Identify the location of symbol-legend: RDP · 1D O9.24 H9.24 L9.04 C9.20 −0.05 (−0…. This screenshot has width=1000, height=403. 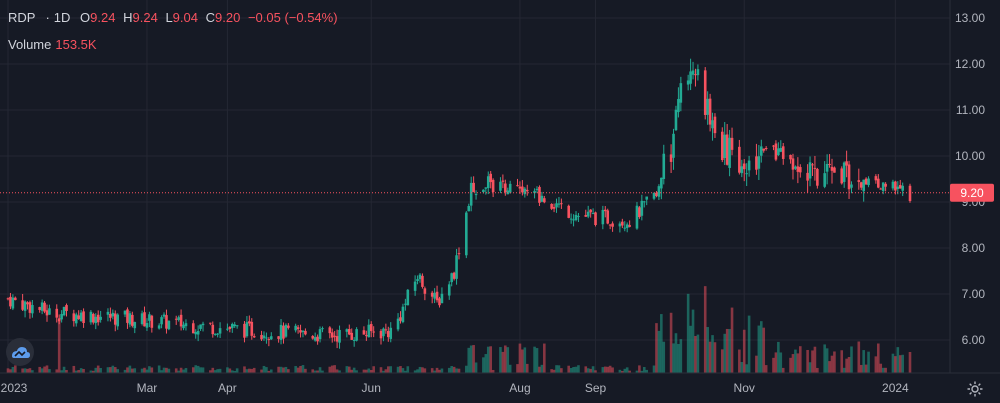
(173, 17).